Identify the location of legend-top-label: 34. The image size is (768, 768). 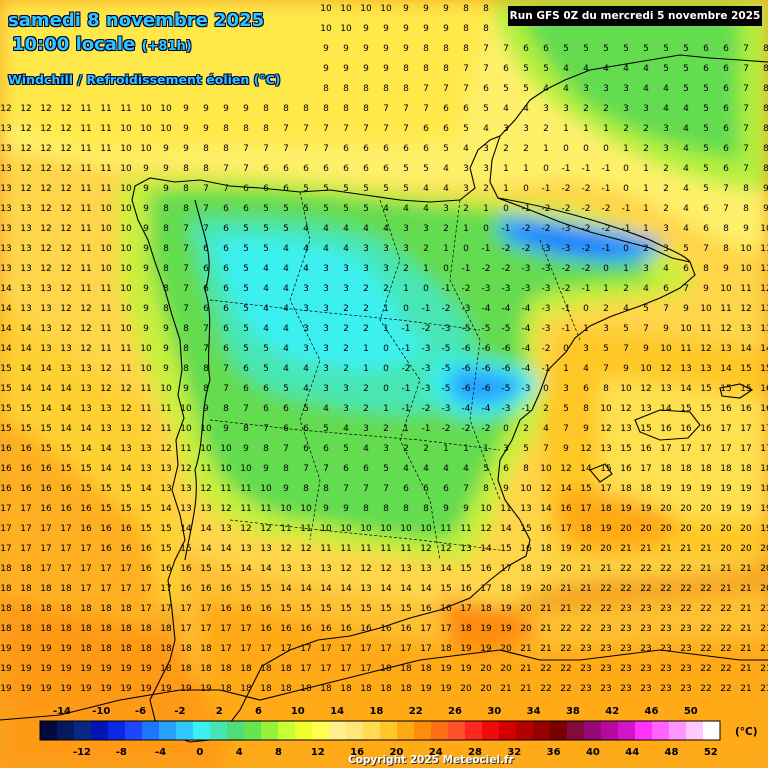
(534, 711).